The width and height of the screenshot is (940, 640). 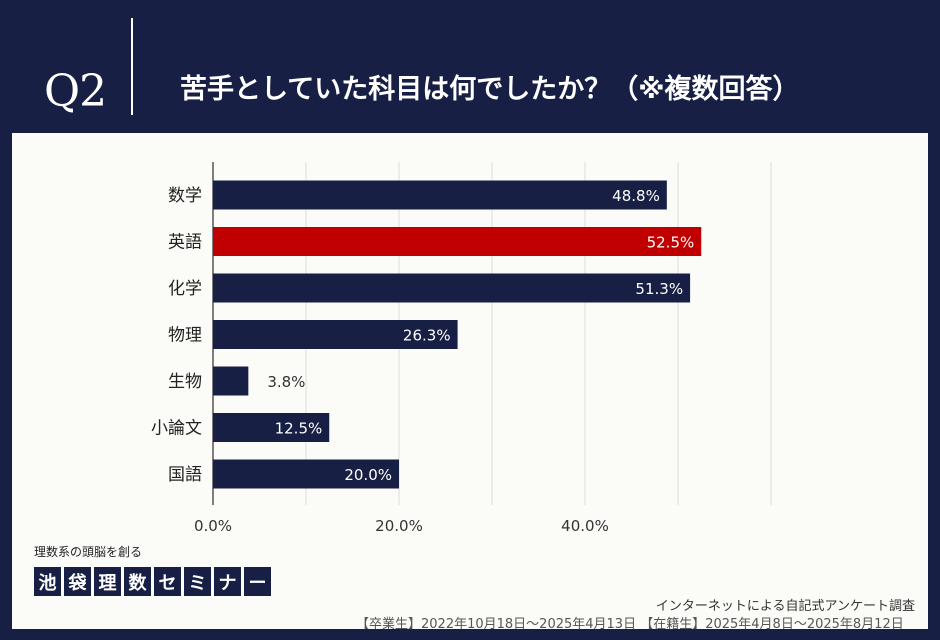 I want to click on value-label: 12.5%, so click(x=299, y=429).